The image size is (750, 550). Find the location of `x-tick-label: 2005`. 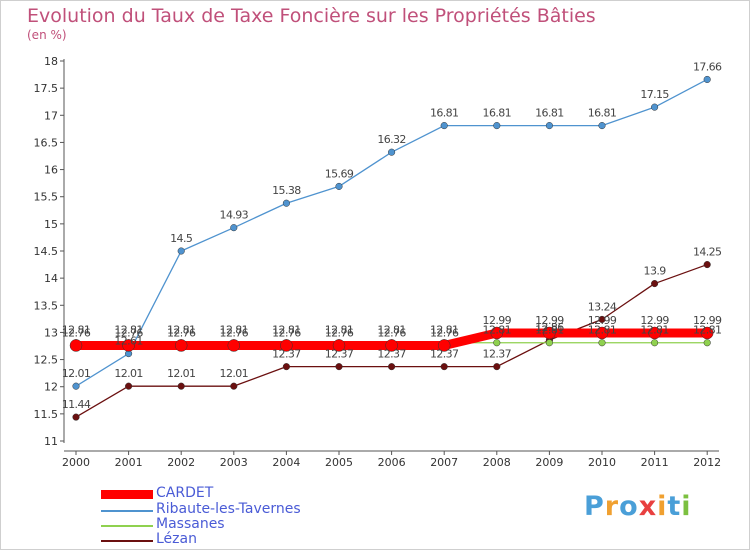

x-tick-label: 2005 is located at coordinates (339, 462).